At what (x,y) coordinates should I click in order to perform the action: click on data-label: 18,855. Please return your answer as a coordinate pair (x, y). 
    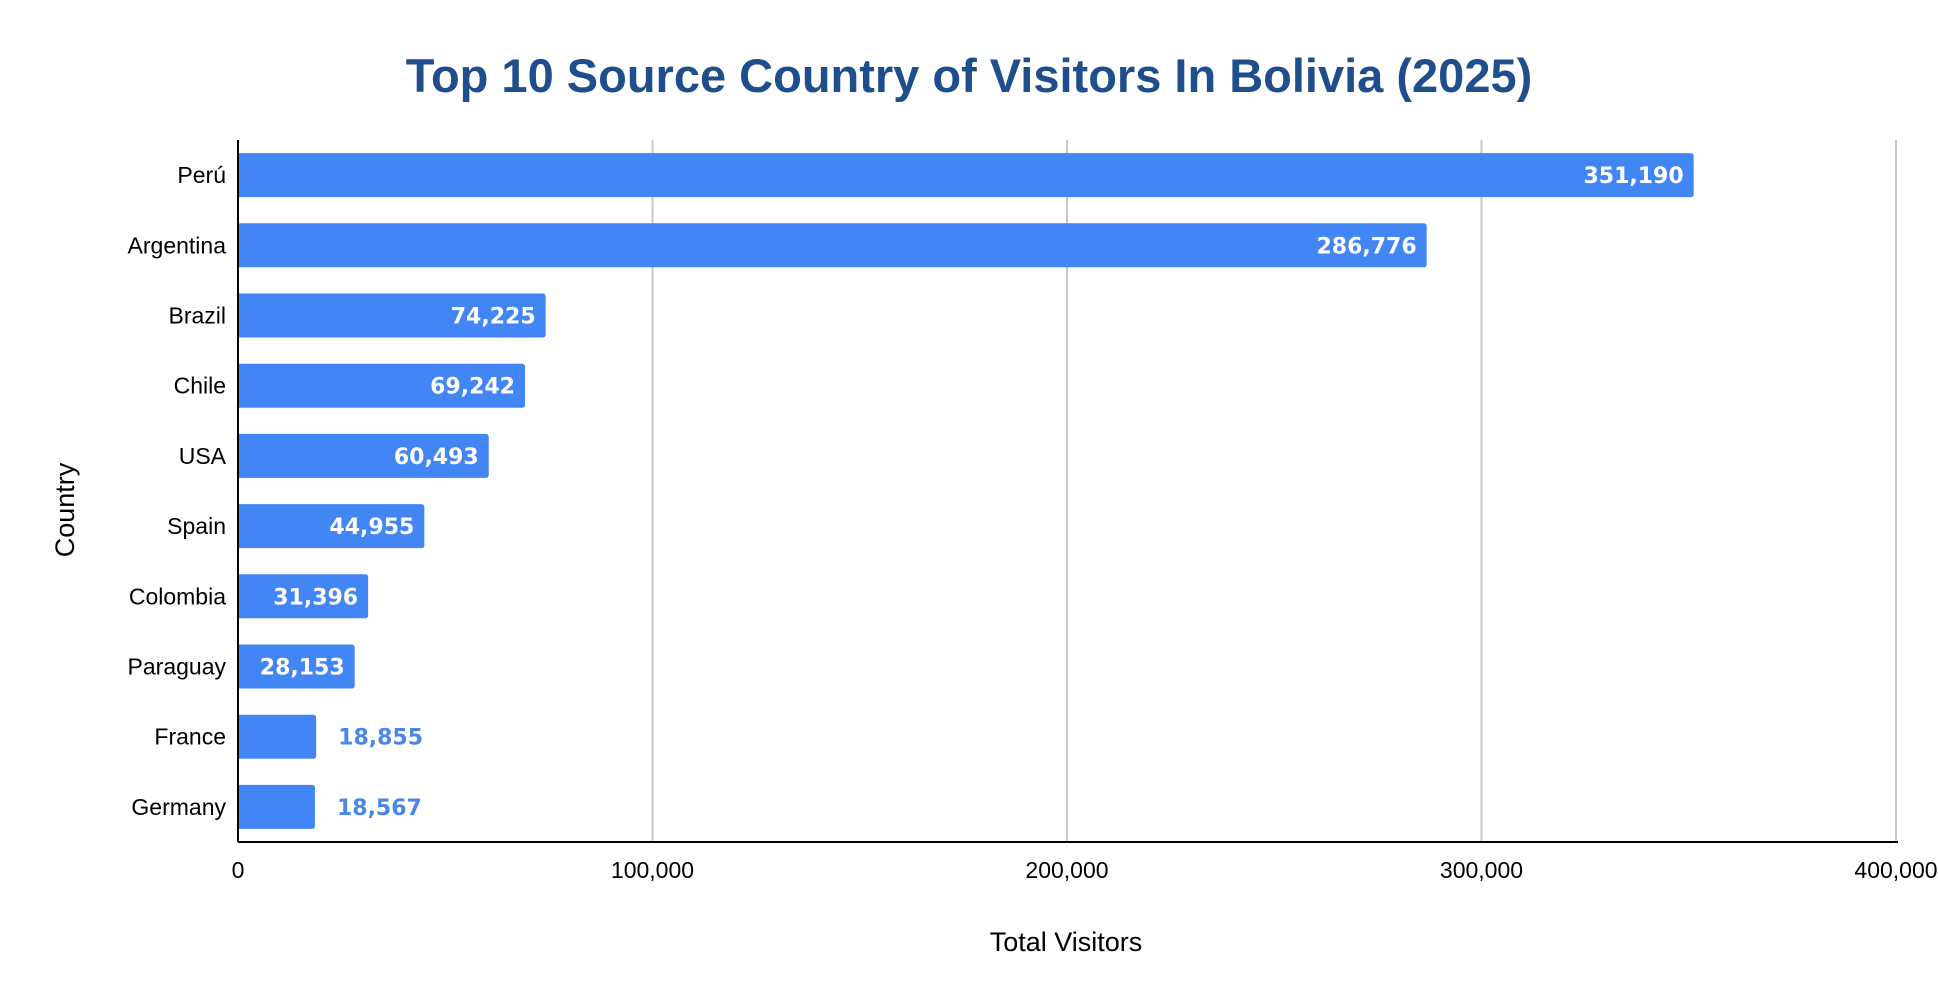
    Looking at the image, I should click on (380, 738).